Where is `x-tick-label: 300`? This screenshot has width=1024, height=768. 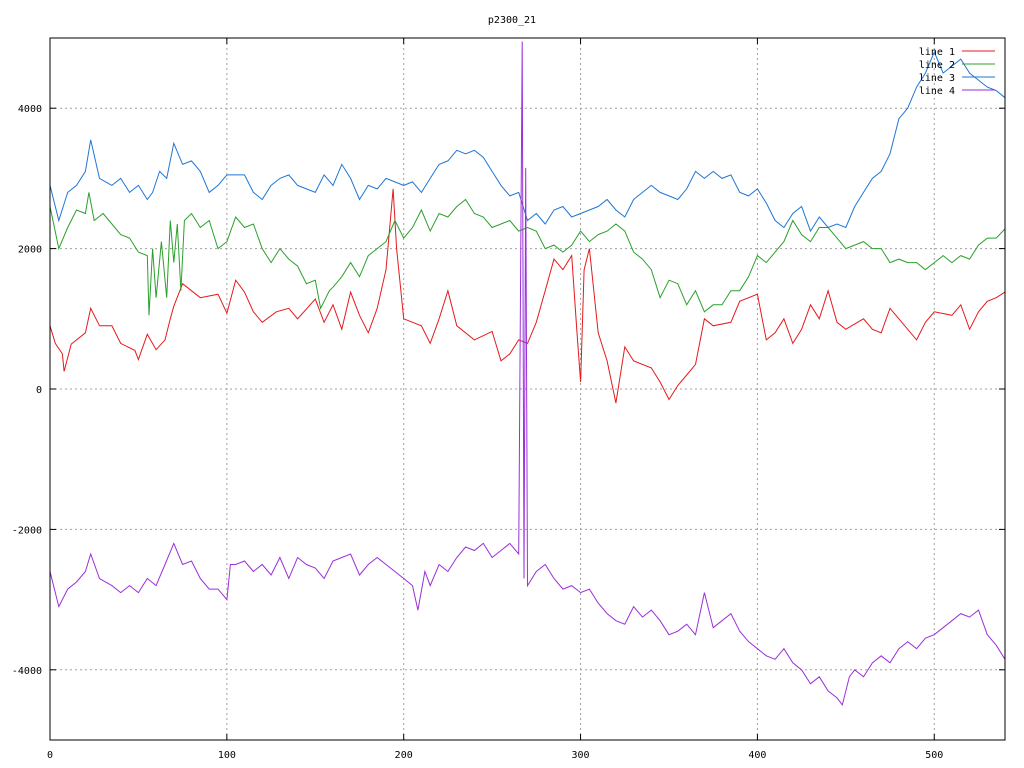
x-tick-label: 300 is located at coordinates (581, 755).